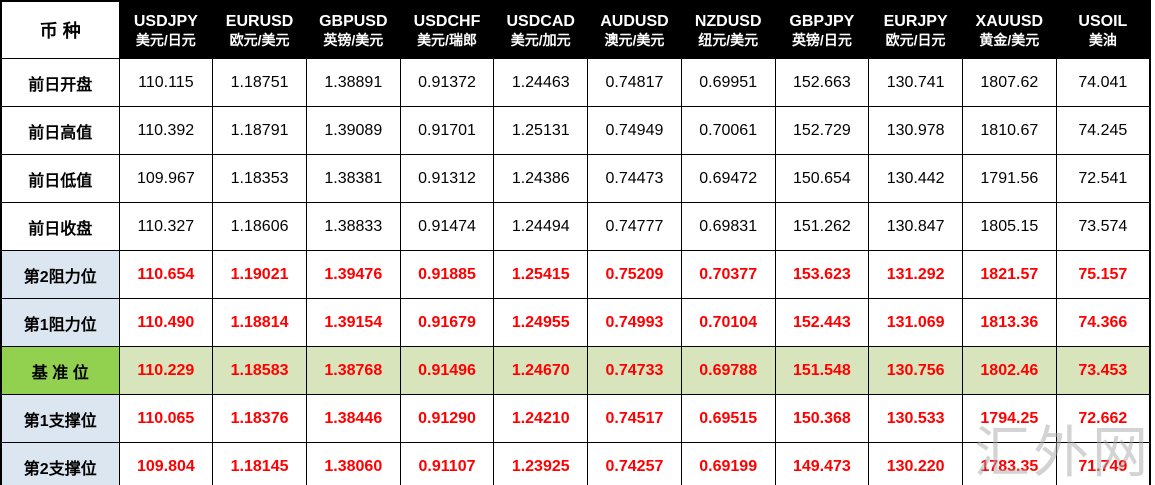 The width and height of the screenshot is (1155, 485). What do you see at coordinates (1103, 274) in the screenshot?
I see `table-cell: 75.157` at bounding box center [1103, 274].